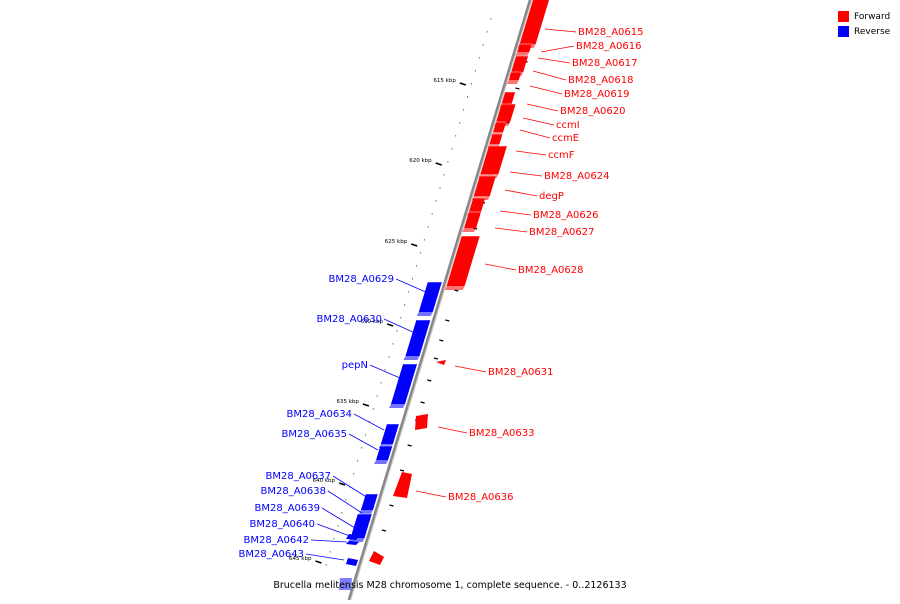 The height and width of the screenshot is (604, 900). I want to click on legend: Forward Reverse, so click(864, 24).